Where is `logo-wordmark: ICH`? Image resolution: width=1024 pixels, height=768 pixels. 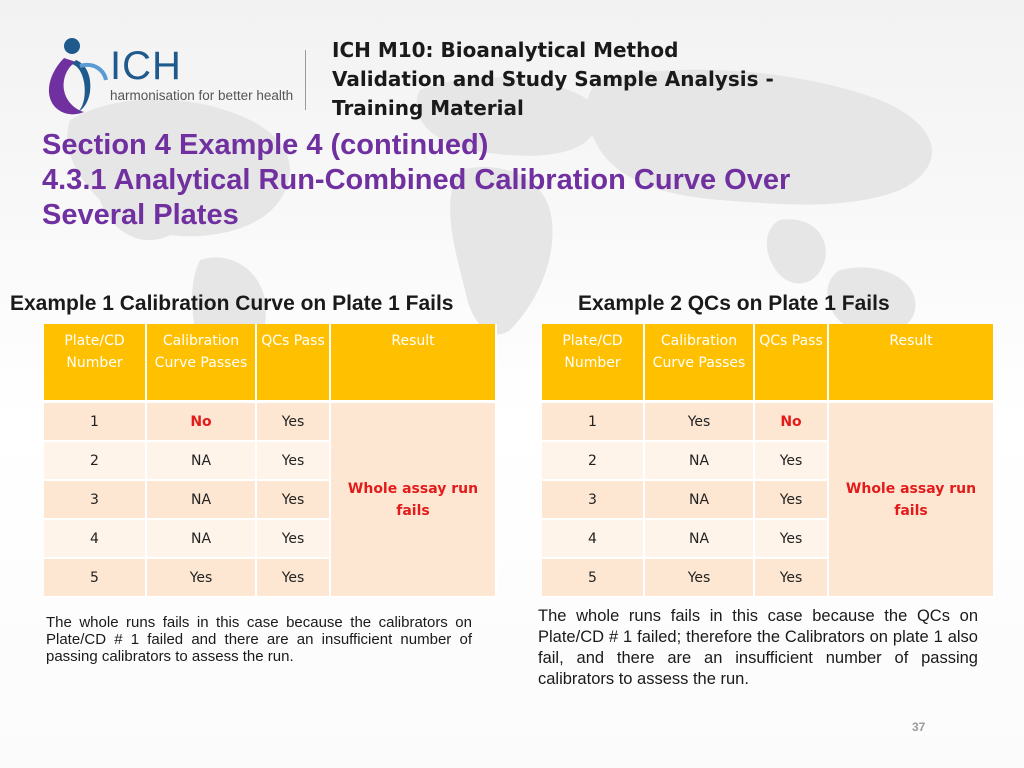
logo-wordmark: ICH is located at coordinates (146, 66).